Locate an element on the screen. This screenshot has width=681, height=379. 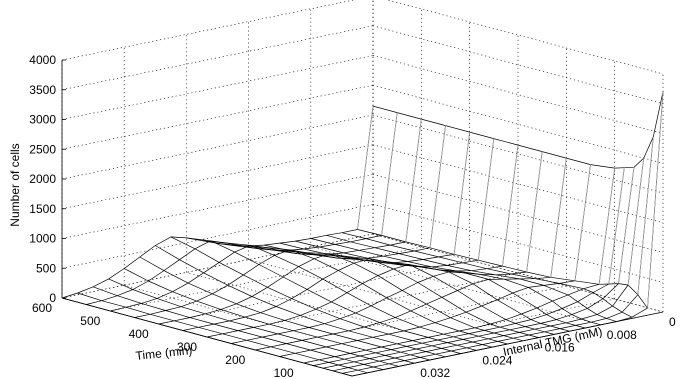
curtain-line-t60 is located at coordinates (626, 225).